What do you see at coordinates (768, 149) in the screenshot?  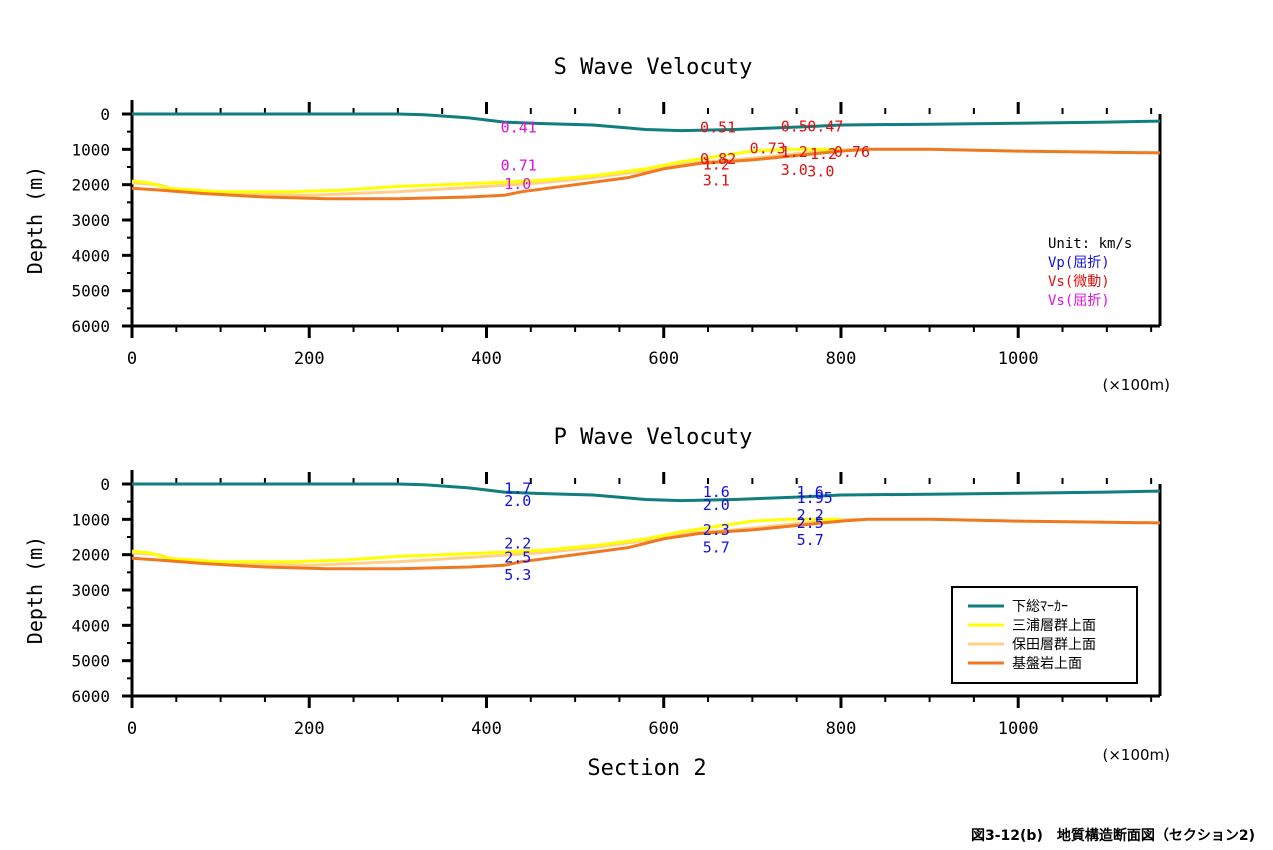 I see `velocity-label: 0.73` at bounding box center [768, 149].